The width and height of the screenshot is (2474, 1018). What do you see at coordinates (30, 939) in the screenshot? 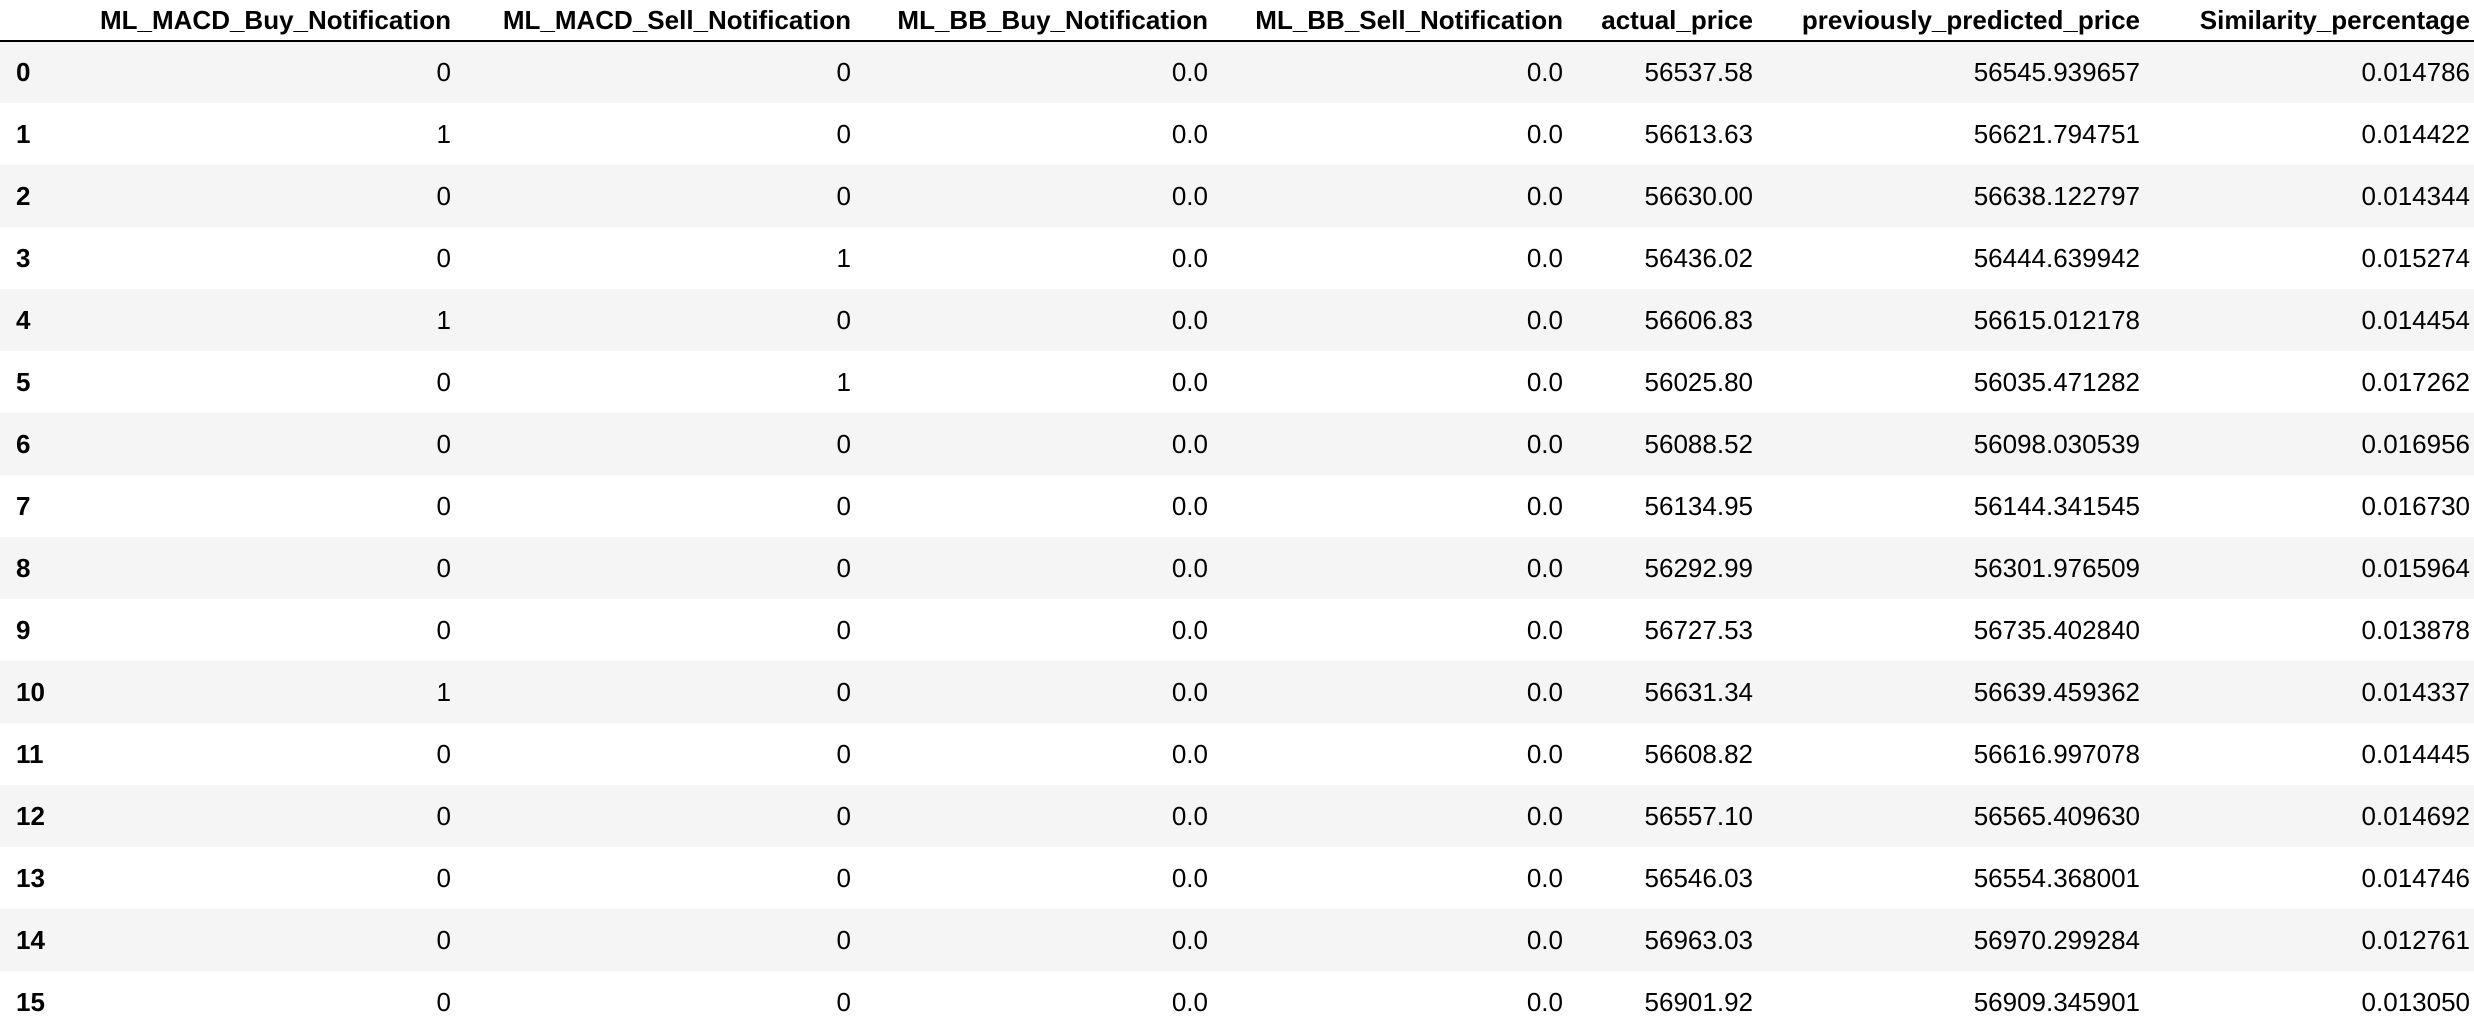
I see `row-index: 14` at bounding box center [30, 939].